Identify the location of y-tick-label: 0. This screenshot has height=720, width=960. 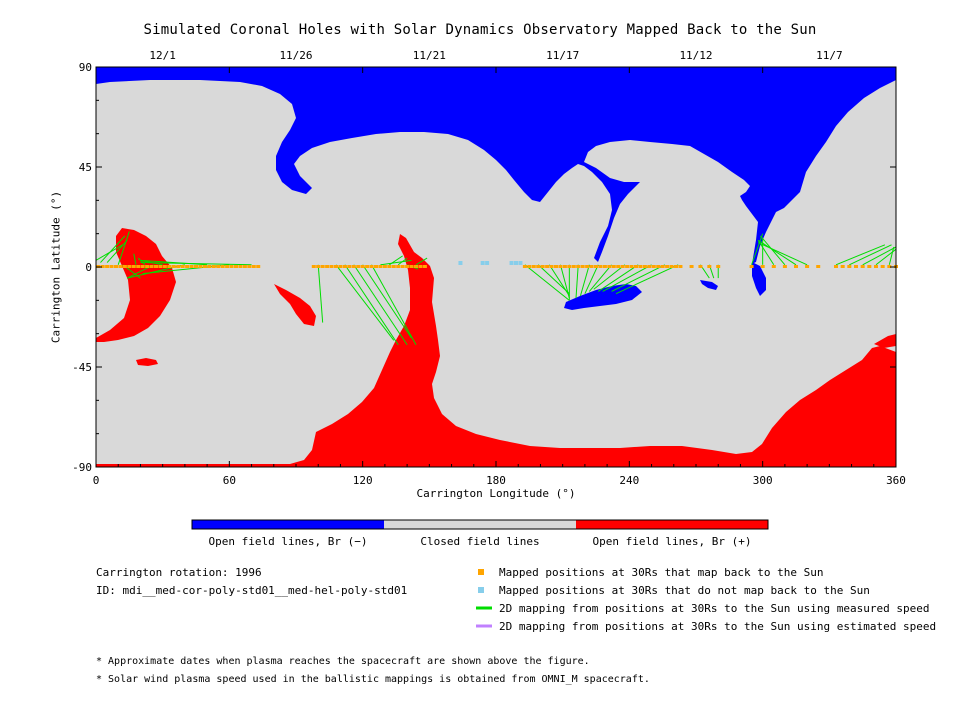
(88, 267).